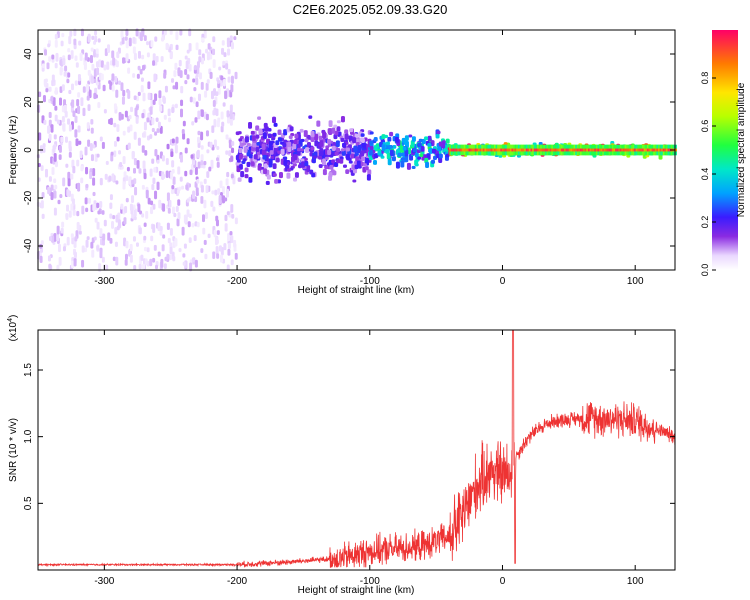  Describe the element at coordinates (356, 290) in the screenshot. I see `spectrogram-x-label: Height of straight line (km)` at that location.